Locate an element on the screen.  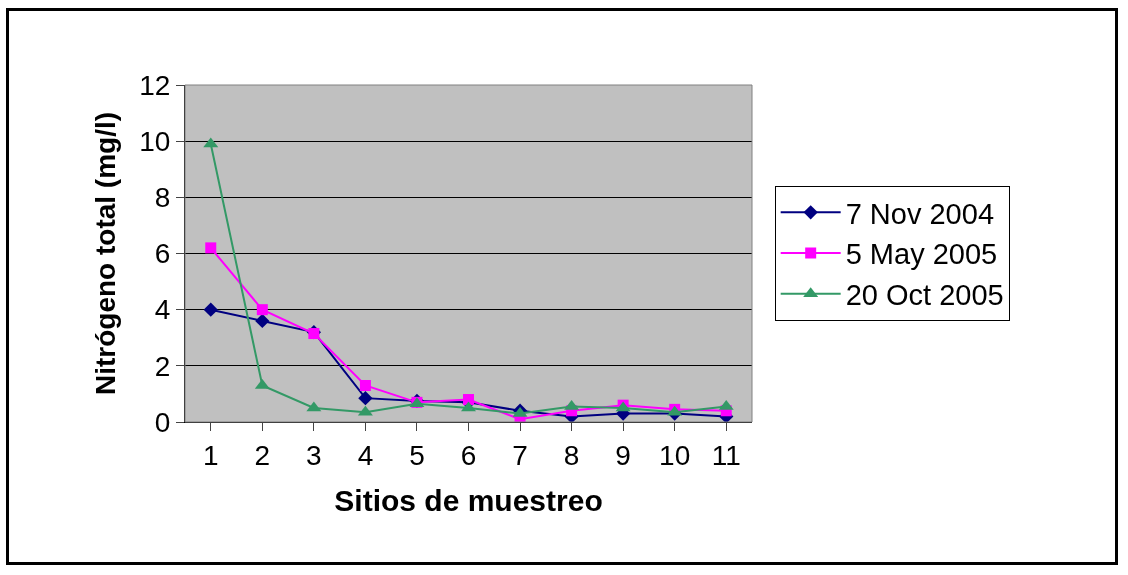
y-axis-title: Nitrógeno total (mg/l) is located at coordinates (105, 253).